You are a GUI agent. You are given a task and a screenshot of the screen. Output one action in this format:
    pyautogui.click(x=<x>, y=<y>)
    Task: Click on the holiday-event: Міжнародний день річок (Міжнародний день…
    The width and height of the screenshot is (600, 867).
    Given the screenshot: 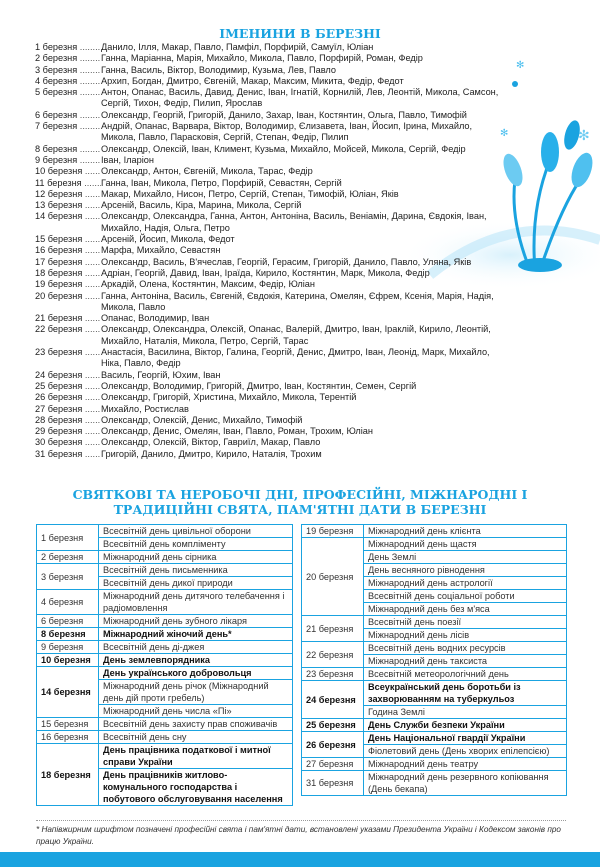 What is the action you would take?
    pyautogui.click(x=195, y=692)
    